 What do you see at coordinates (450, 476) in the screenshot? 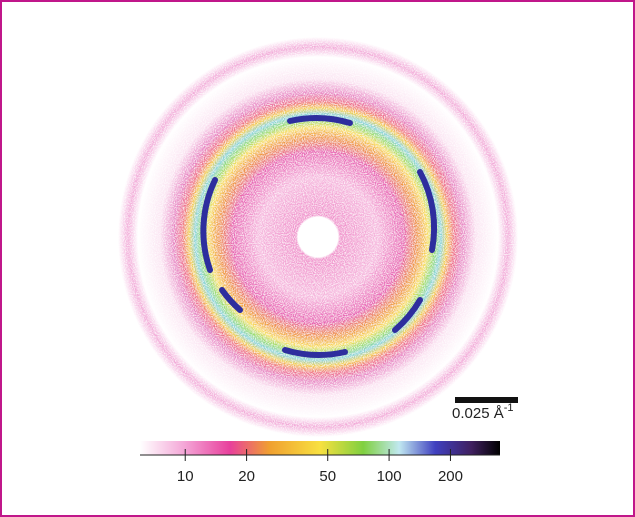
I see `colorbar-tick-label: 200` at bounding box center [450, 476].